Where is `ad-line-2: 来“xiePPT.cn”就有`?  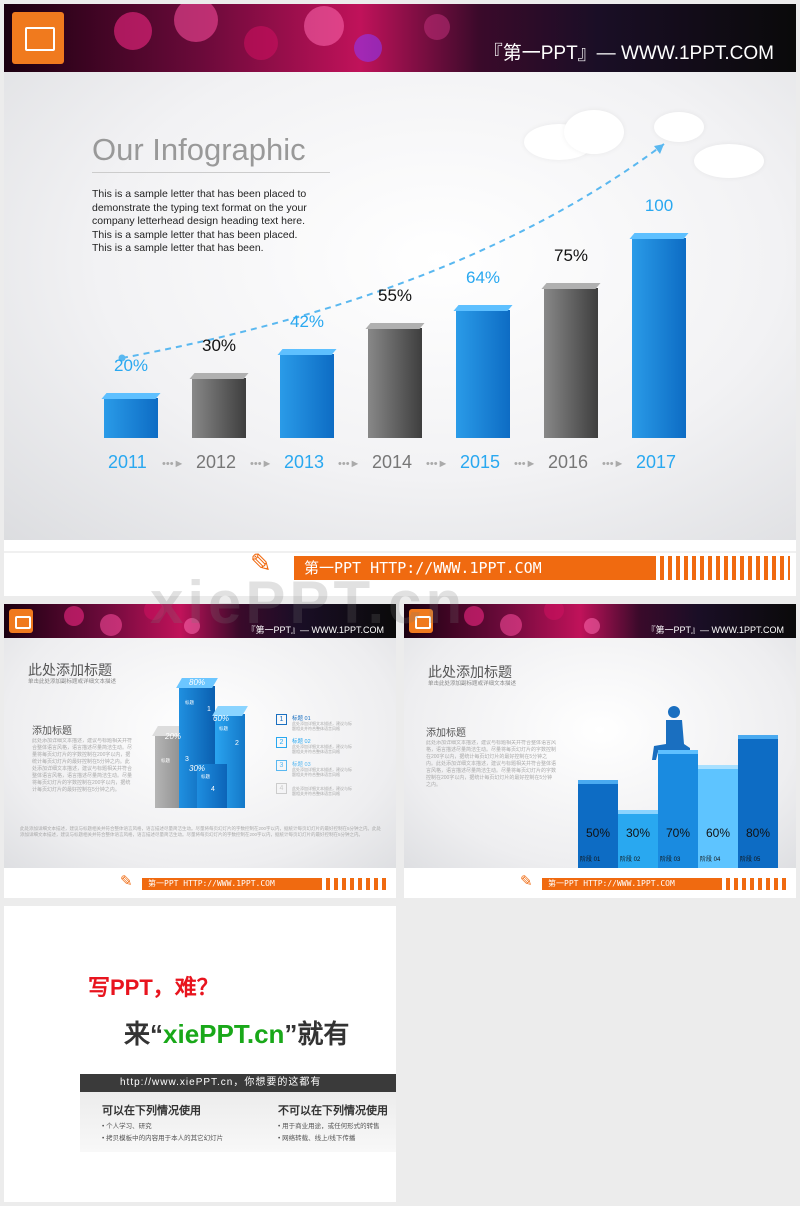
ad-line-2: 来“xiePPT.cn”就有 is located at coordinates (237, 1034).